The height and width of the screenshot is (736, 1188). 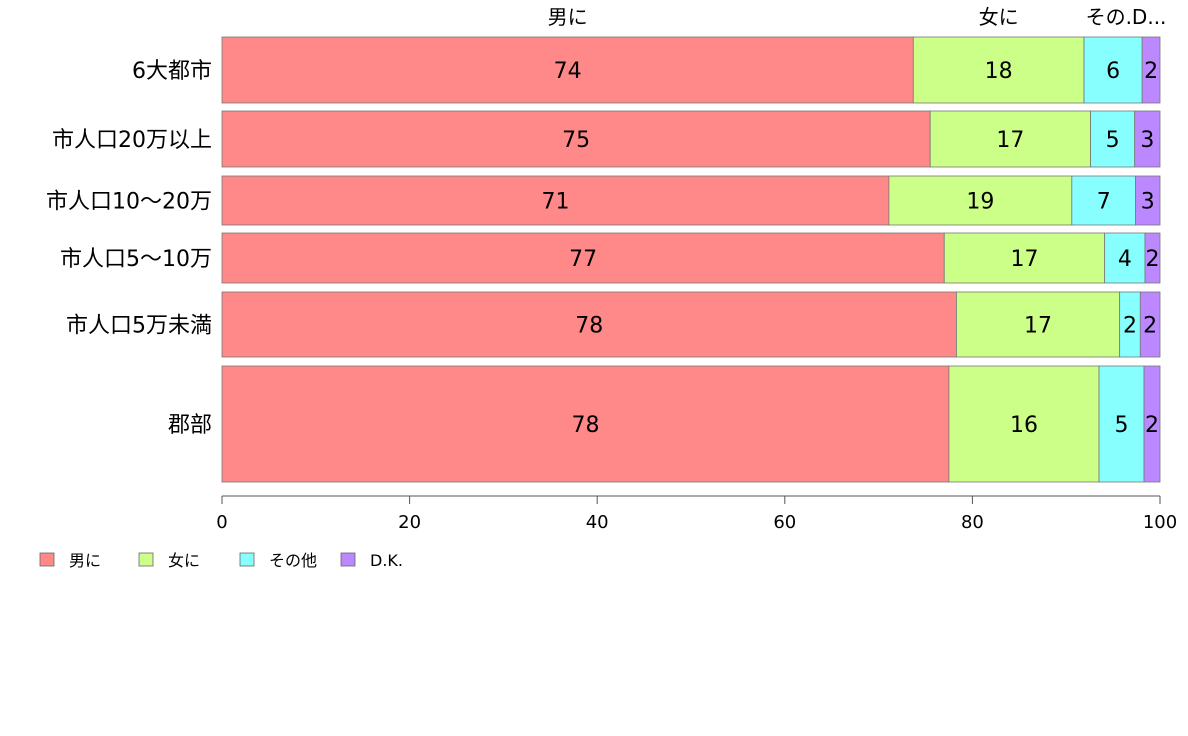 What do you see at coordinates (190, 425) in the screenshot?
I see `category-label: 郡部` at bounding box center [190, 425].